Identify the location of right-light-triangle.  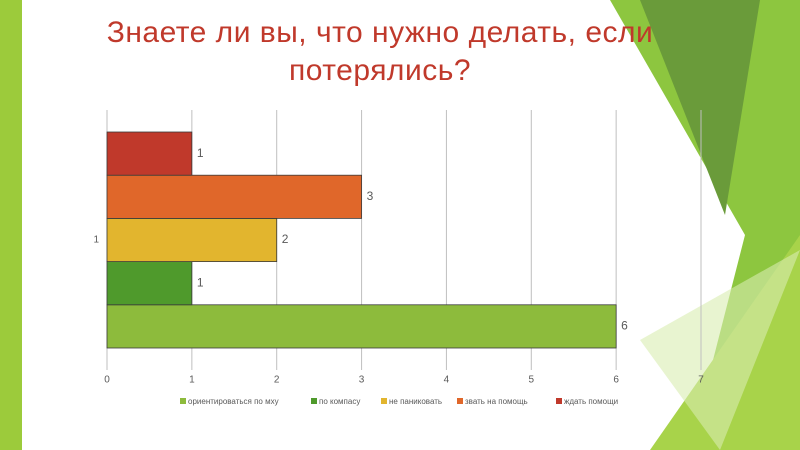
(720, 350).